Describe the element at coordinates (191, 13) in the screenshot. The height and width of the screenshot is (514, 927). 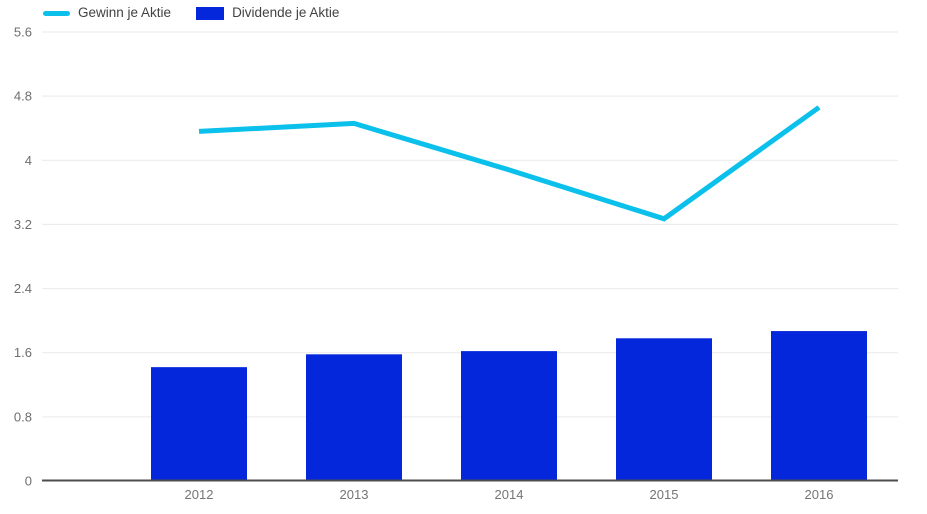
I see `legend: Gewinn je Aktie Dividende je Aktie` at that location.